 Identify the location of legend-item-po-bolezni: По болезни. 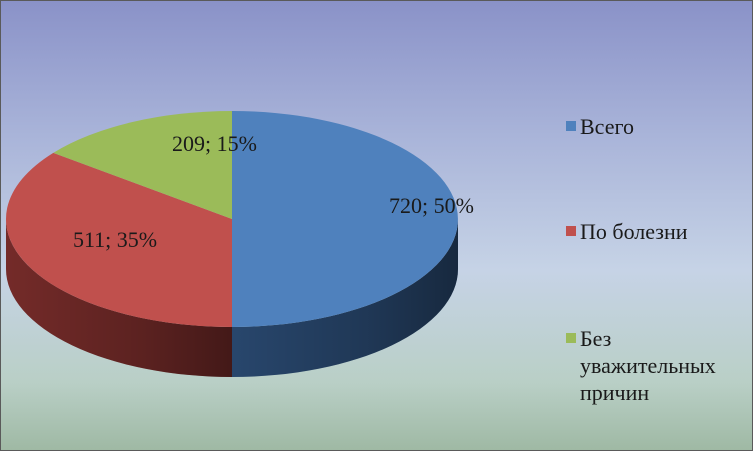
(658, 231).